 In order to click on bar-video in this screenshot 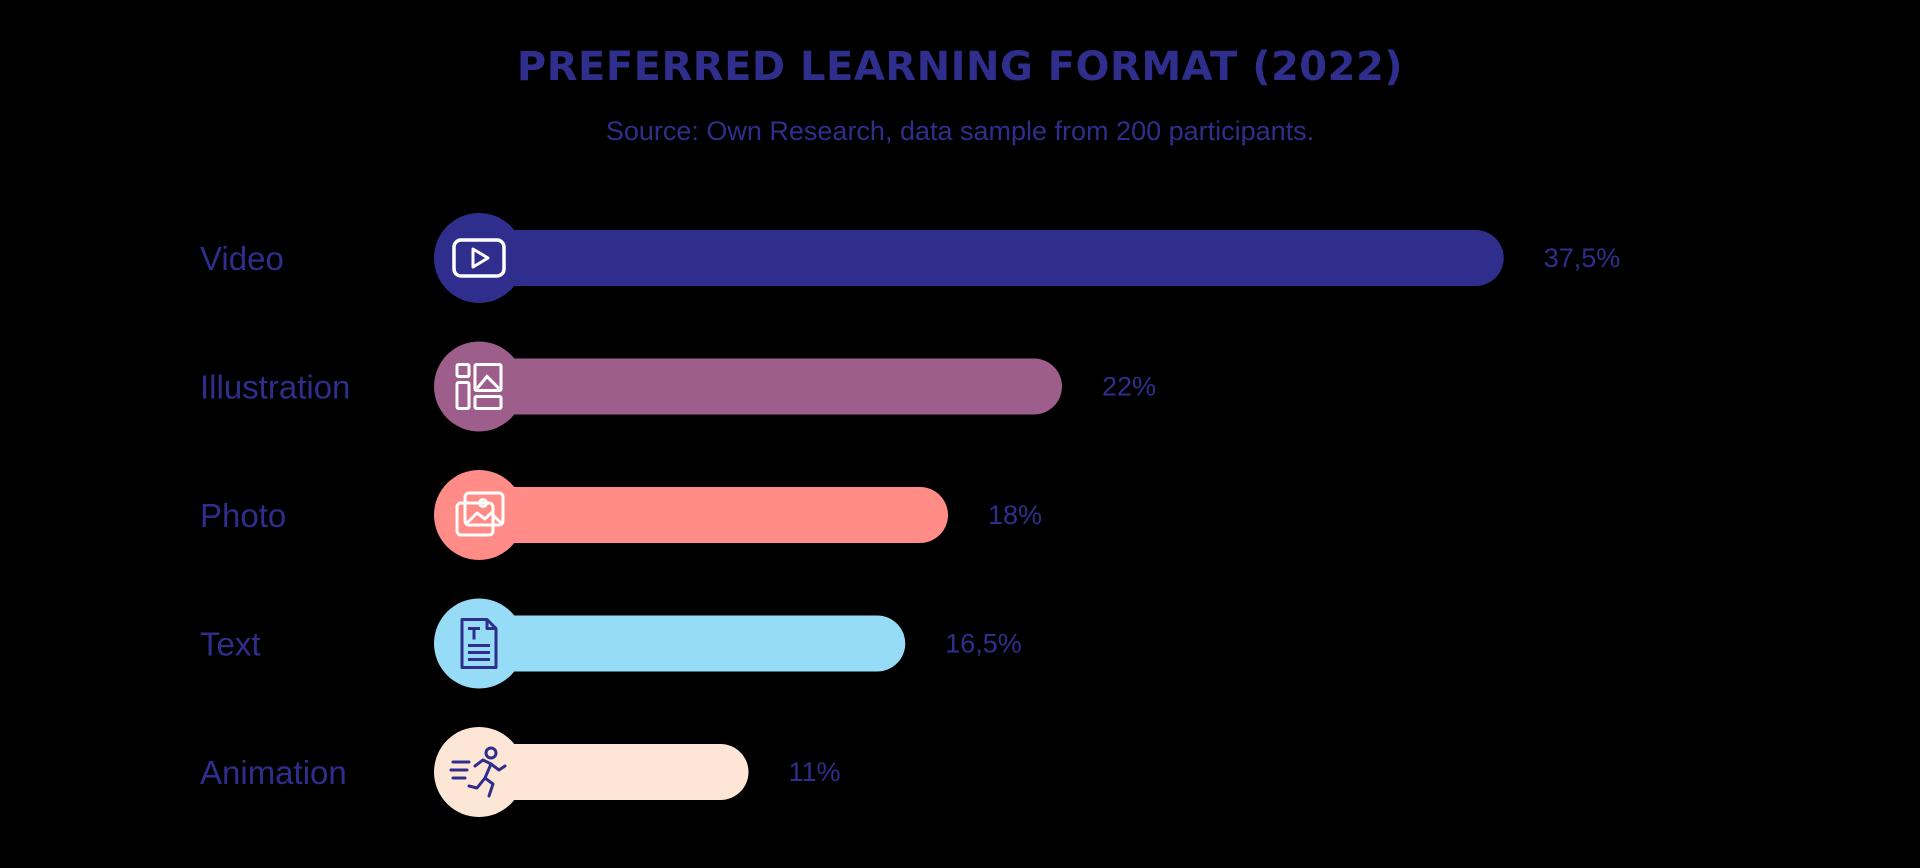, I will do `click(969, 258)`.